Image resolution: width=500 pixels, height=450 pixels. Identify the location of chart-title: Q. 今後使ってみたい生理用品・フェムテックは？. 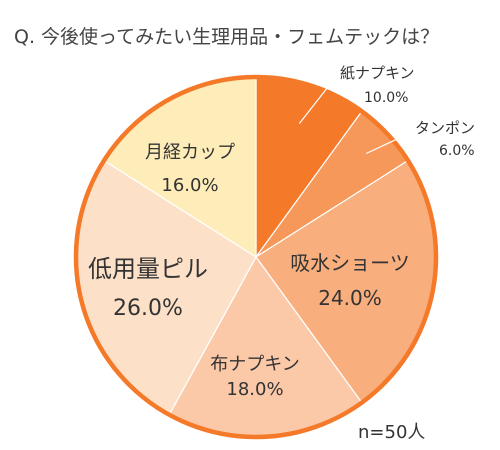
(227, 37).